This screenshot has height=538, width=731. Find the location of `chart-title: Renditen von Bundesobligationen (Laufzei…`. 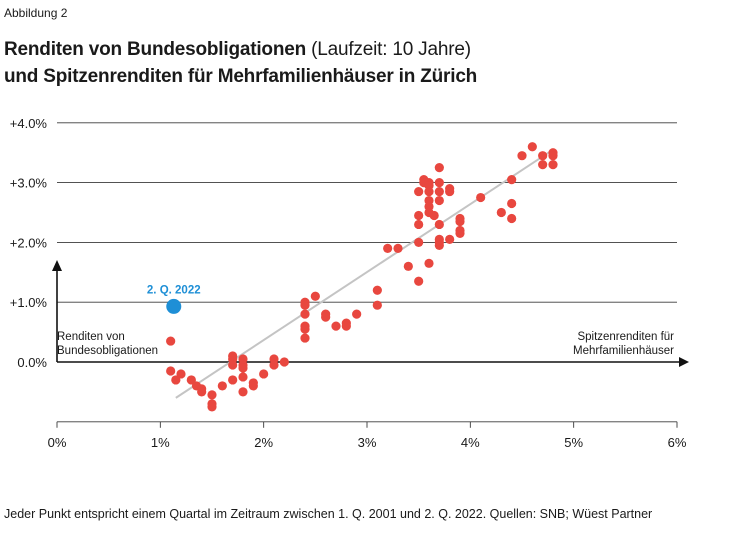

chart-title: Renditen von Bundesobligationen (Laufzei… is located at coordinates (240, 63).